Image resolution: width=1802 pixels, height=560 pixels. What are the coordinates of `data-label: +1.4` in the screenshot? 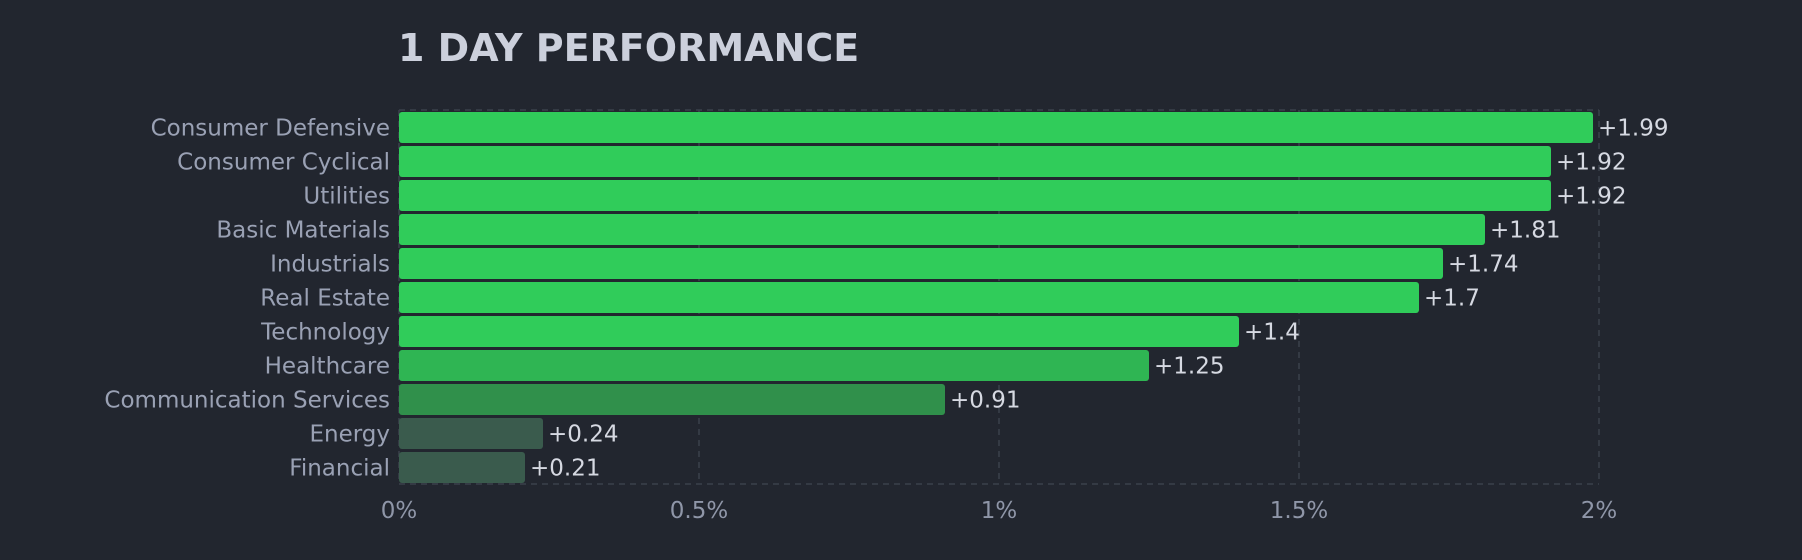 It's located at (1272, 333).